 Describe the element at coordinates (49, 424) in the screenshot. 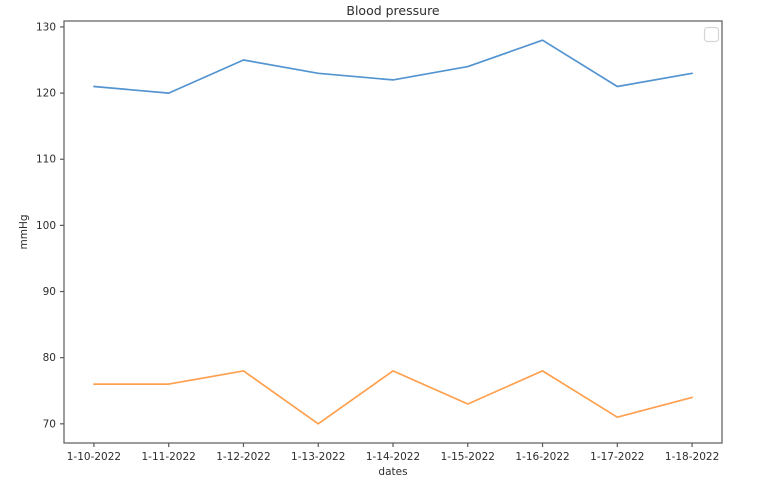

I see `y-tick-label: 70` at that location.